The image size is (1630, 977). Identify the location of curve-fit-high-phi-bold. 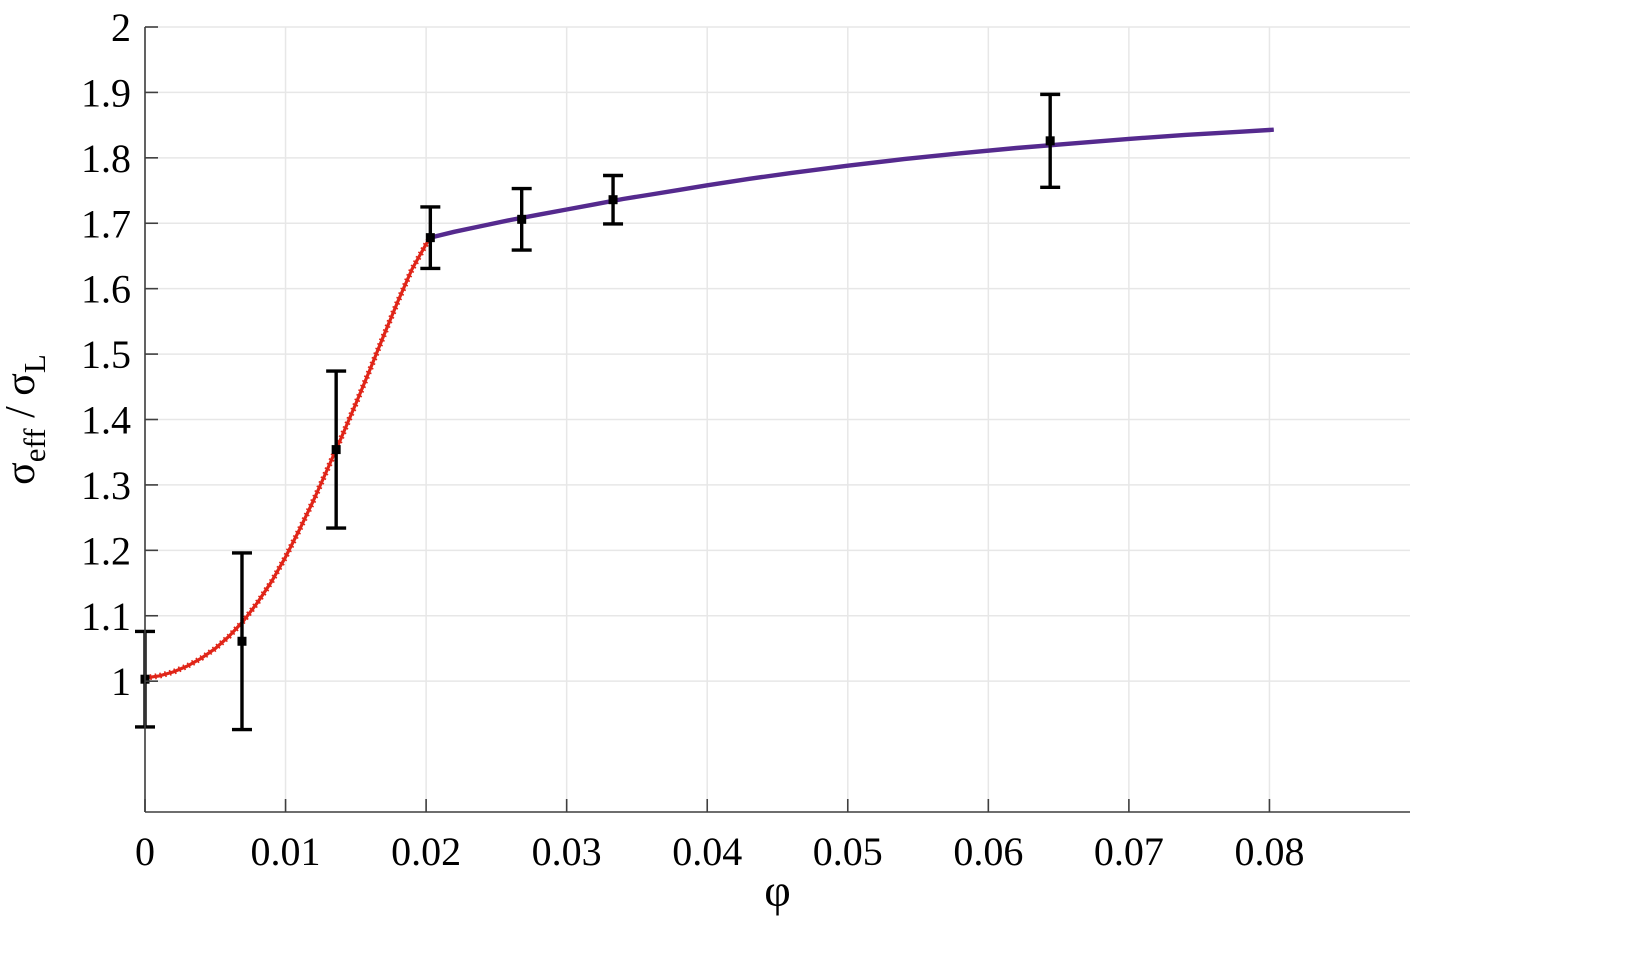
(851, 183).